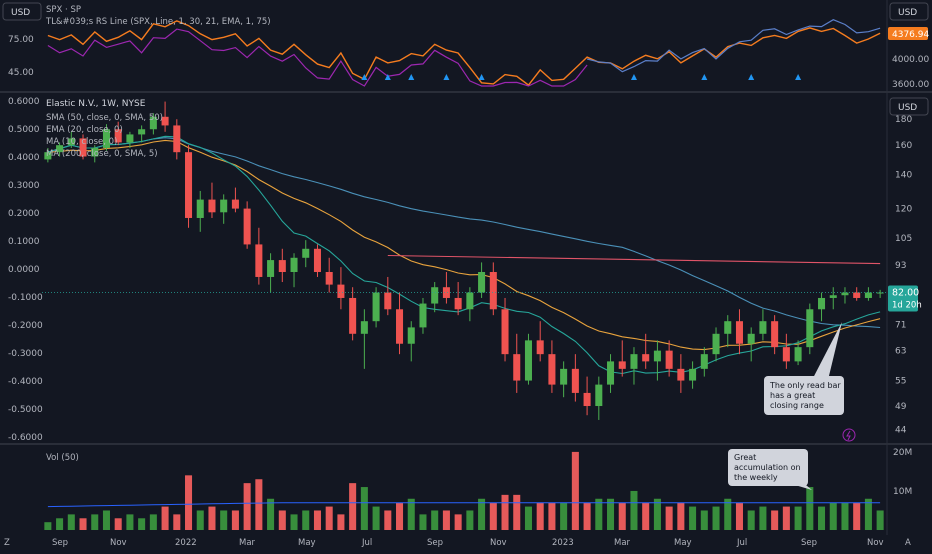 This screenshot has width=932, height=554. What do you see at coordinates (768, 467) in the screenshot?
I see `callout-bubble` at bounding box center [768, 467].